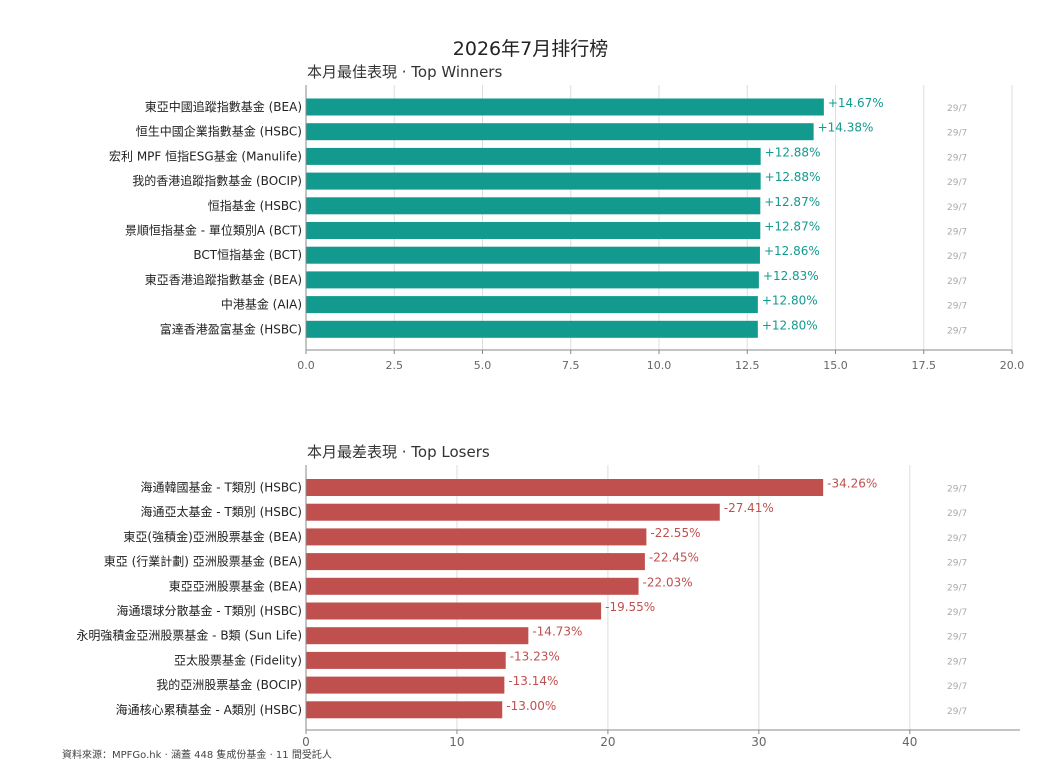 Image resolution: width=1061 pixels, height=774 pixels. What do you see at coordinates (238, 659) in the screenshot?
I see `losers-category-label: 亞太股票基金 (Fidelity)` at bounding box center [238, 659].